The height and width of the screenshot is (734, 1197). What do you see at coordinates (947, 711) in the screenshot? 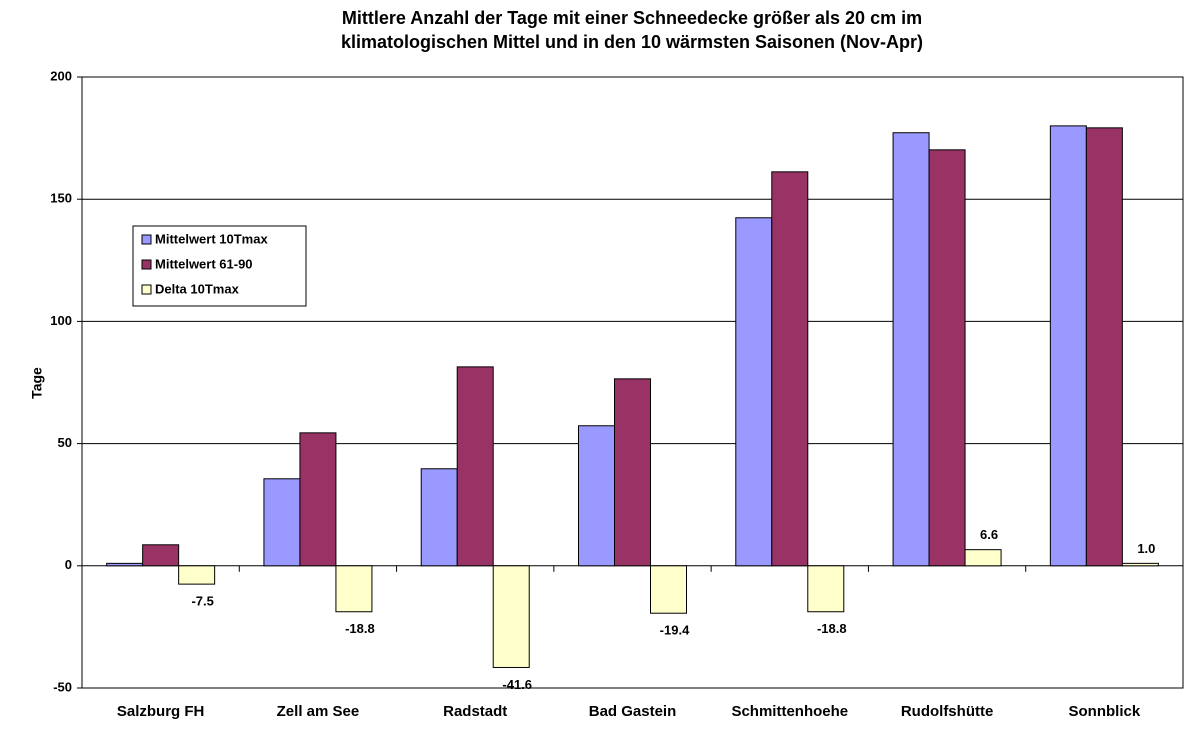
I see `x-tick-label: Rudolfshütte` at bounding box center [947, 711].